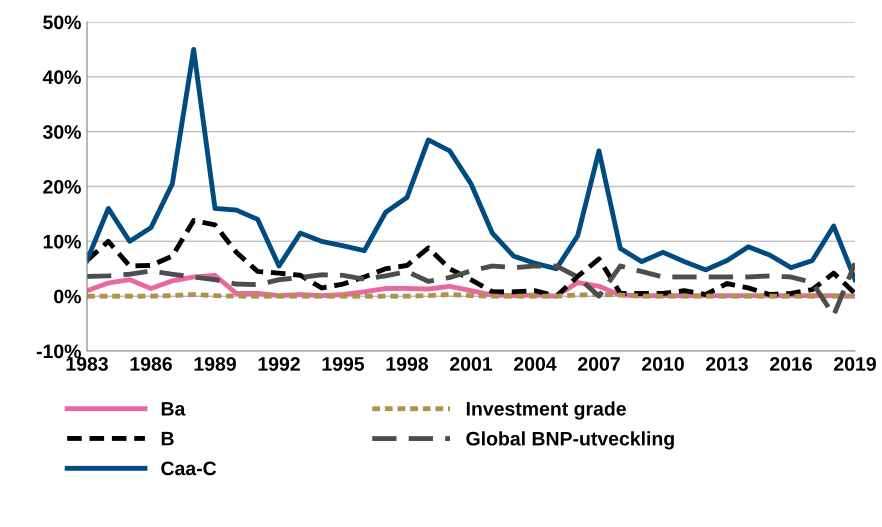  I want to click on x-tick-label: 2013, so click(727, 364).